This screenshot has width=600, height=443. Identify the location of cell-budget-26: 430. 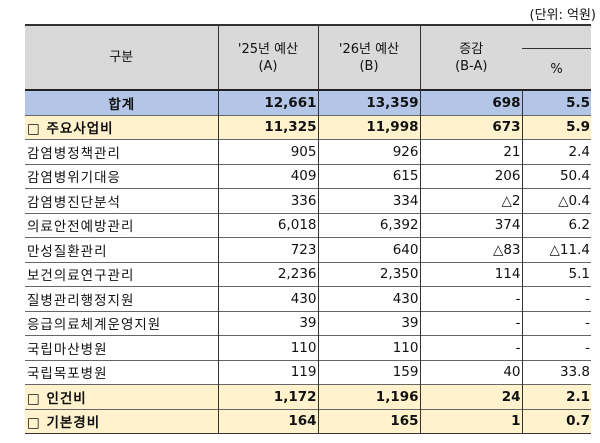
(368, 298).